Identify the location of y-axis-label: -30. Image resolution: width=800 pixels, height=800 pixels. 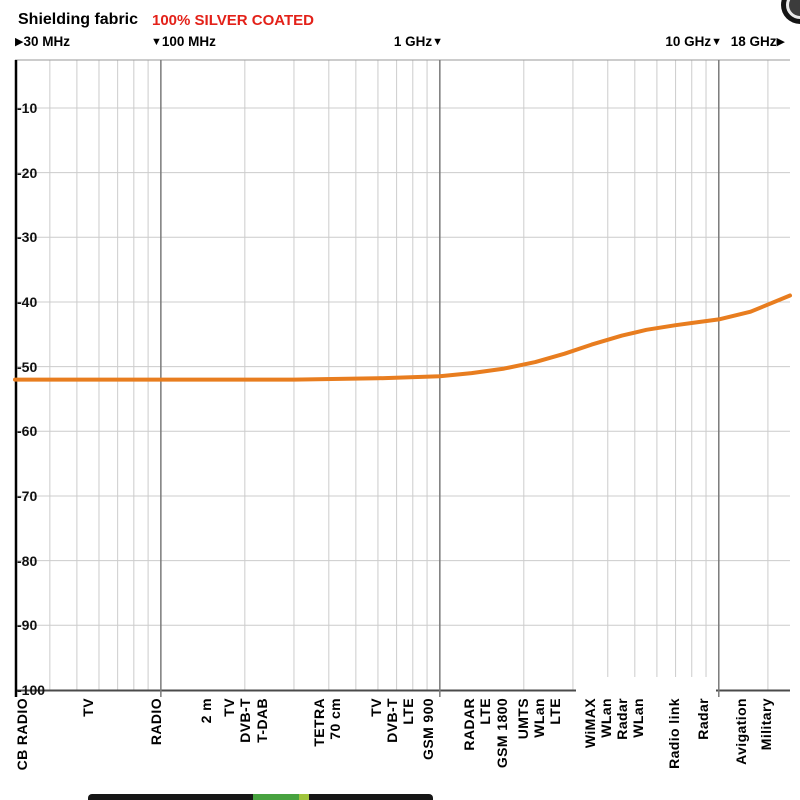
(27, 237).